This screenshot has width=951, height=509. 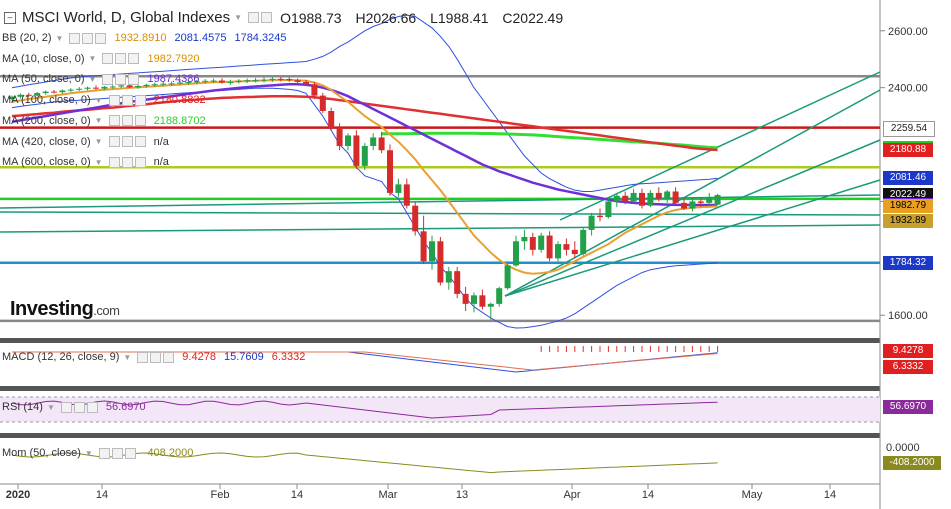 What do you see at coordinates (238, 17) in the screenshot?
I see `symbol-dropdown-icon: ▼` at bounding box center [238, 17].